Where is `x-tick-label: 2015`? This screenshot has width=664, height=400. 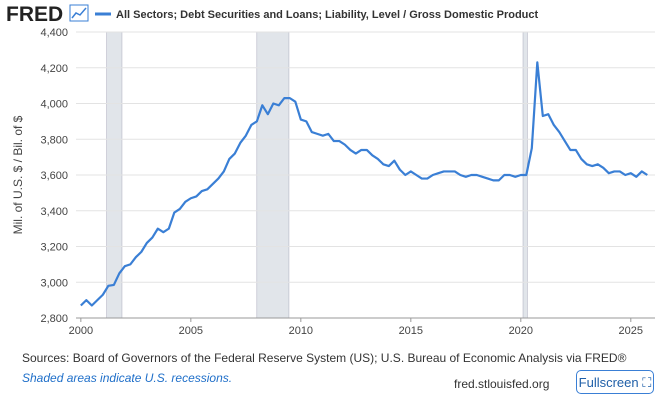 x-tick-label: 2015 is located at coordinates (411, 331).